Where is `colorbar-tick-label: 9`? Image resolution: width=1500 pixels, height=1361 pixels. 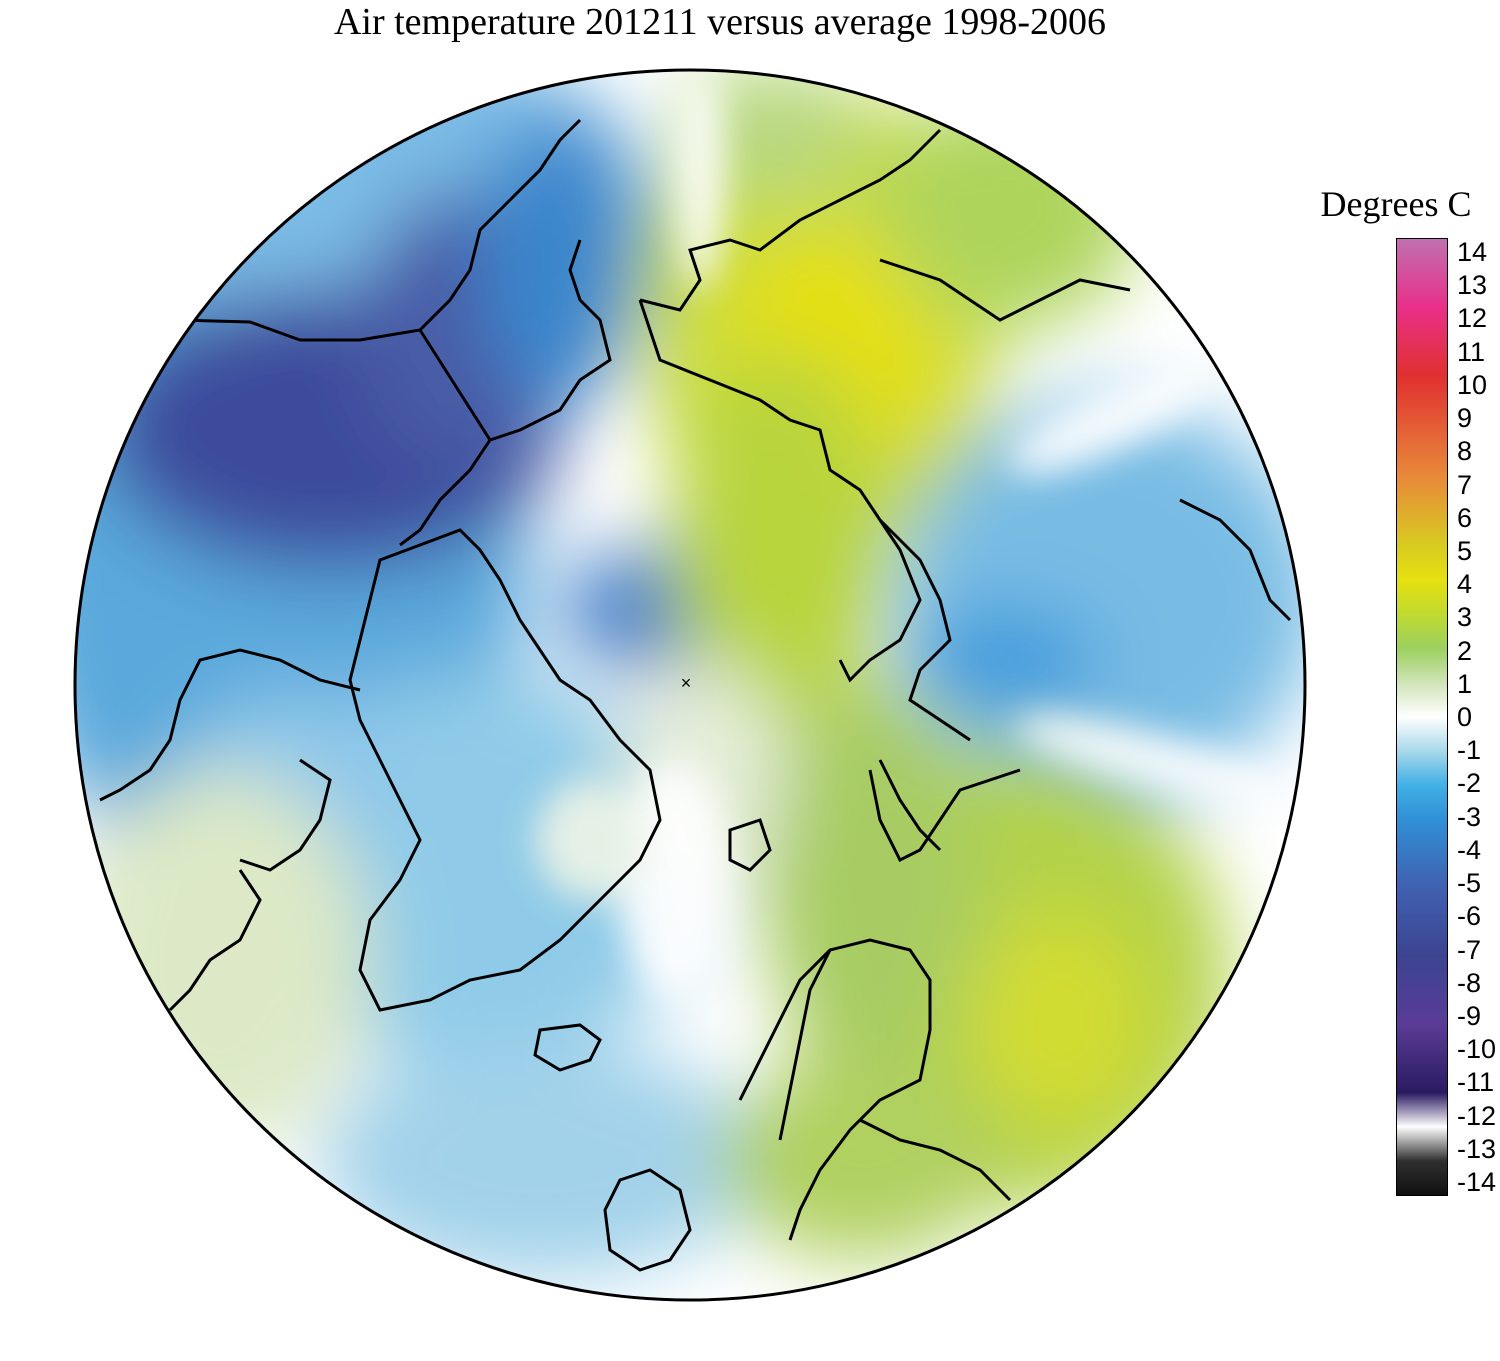 colorbar-tick-label: 9 is located at coordinates (1465, 418).